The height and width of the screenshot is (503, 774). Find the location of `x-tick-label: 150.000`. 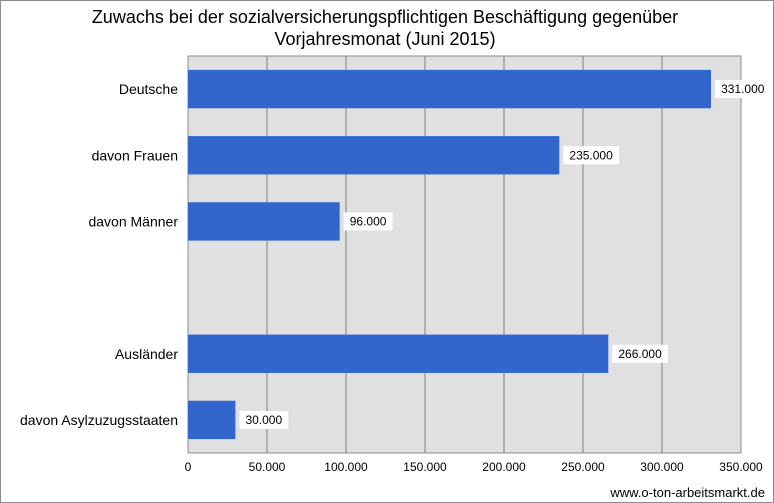

x-tick-label: 150.000 is located at coordinates (425, 467).